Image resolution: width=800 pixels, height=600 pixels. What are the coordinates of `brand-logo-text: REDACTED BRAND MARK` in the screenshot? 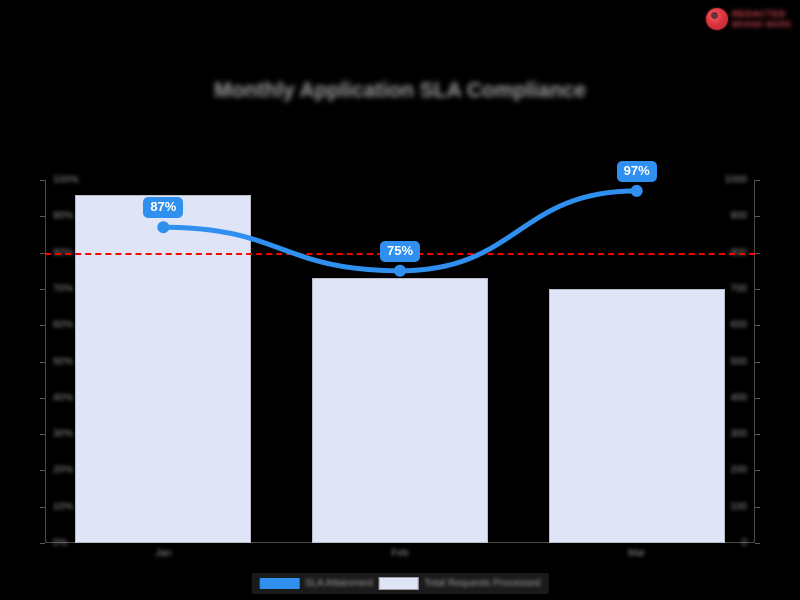 It's located at (762, 19).